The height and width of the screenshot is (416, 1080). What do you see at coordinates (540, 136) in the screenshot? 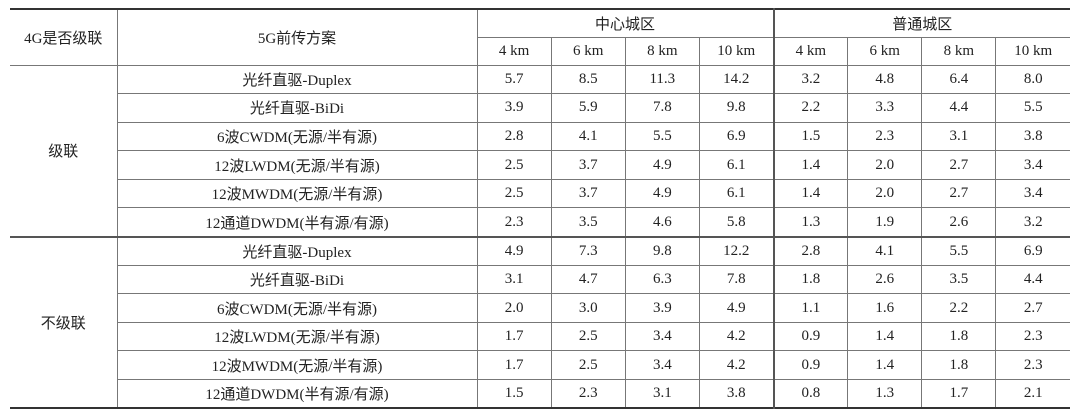
I see `table-row: 6波CWDM(无源/半有源) 2.8 4.1 5.5 6.9 1.5 2.3 3.1 3.8` at bounding box center [540, 136].